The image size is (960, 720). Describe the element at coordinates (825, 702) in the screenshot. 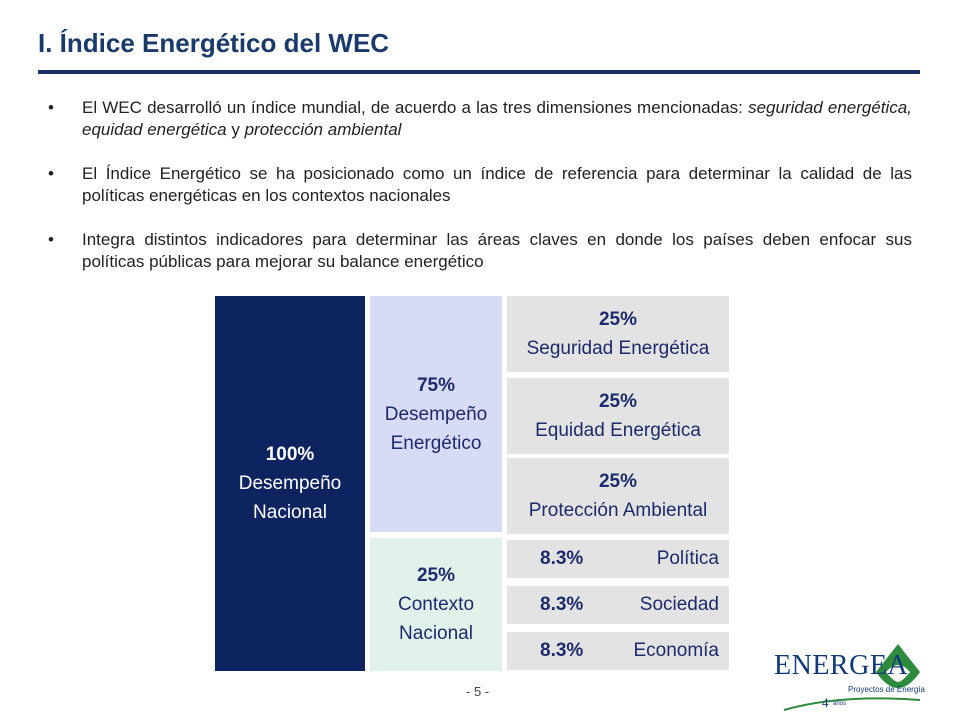

I see `logo-years: 4` at that location.